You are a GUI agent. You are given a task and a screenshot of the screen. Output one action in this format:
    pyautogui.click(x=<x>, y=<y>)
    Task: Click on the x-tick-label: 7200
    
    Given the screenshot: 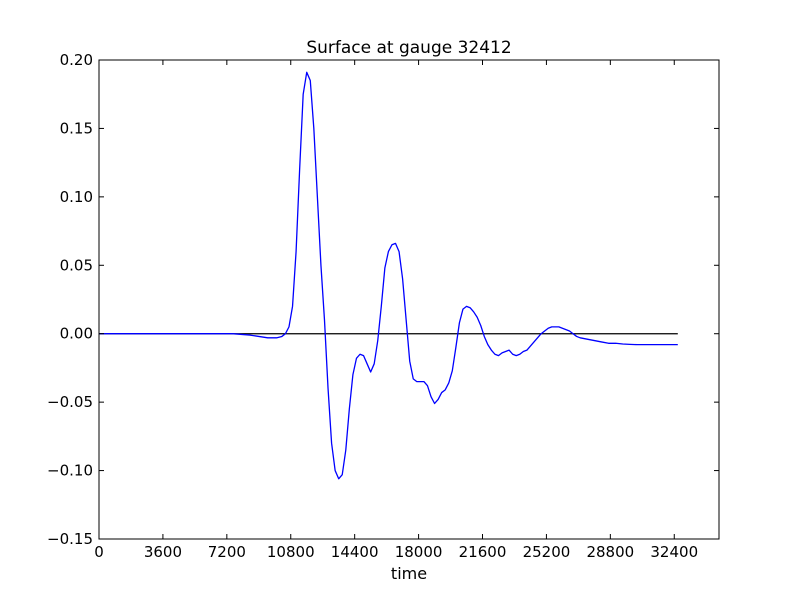 What is the action you would take?
    pyautogui.click(x=227, y=552)
    